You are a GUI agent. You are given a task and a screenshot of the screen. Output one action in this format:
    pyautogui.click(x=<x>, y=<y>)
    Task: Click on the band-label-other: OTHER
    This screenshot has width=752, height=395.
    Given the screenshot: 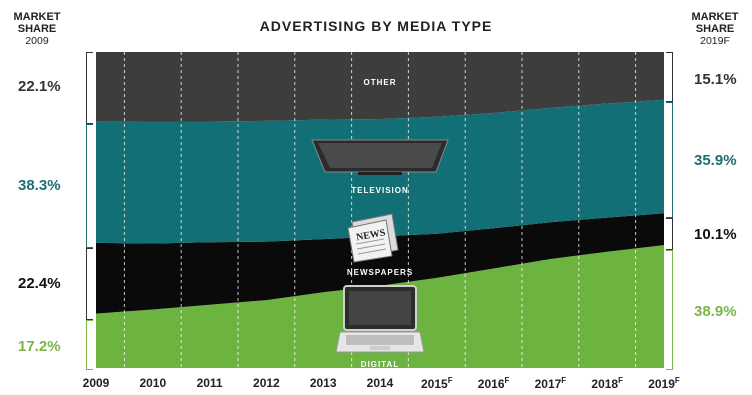 What is the action you would take?
    pyautogui.click(x=380, y=82)
    